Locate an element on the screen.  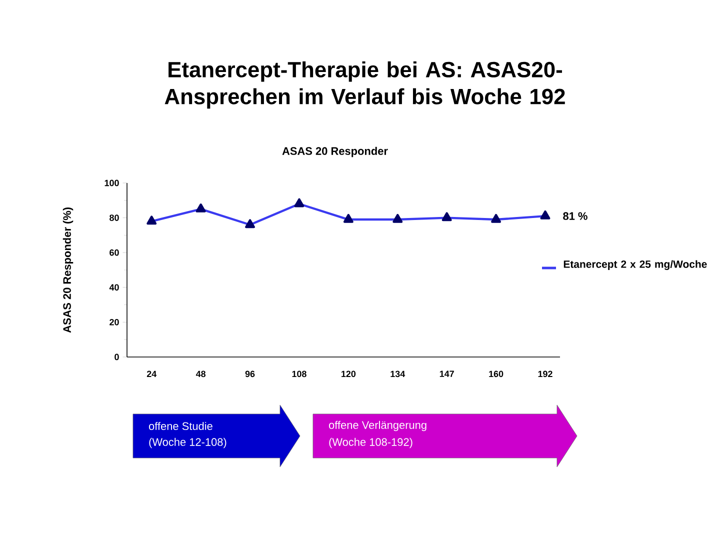
y-tick-label: 20 is located at coordinates (114, 322).